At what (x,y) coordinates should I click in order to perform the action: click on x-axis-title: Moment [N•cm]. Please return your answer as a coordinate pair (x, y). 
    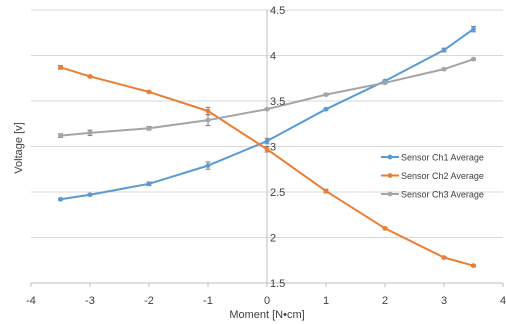
    Looking at the image, I should click on (266, 315).